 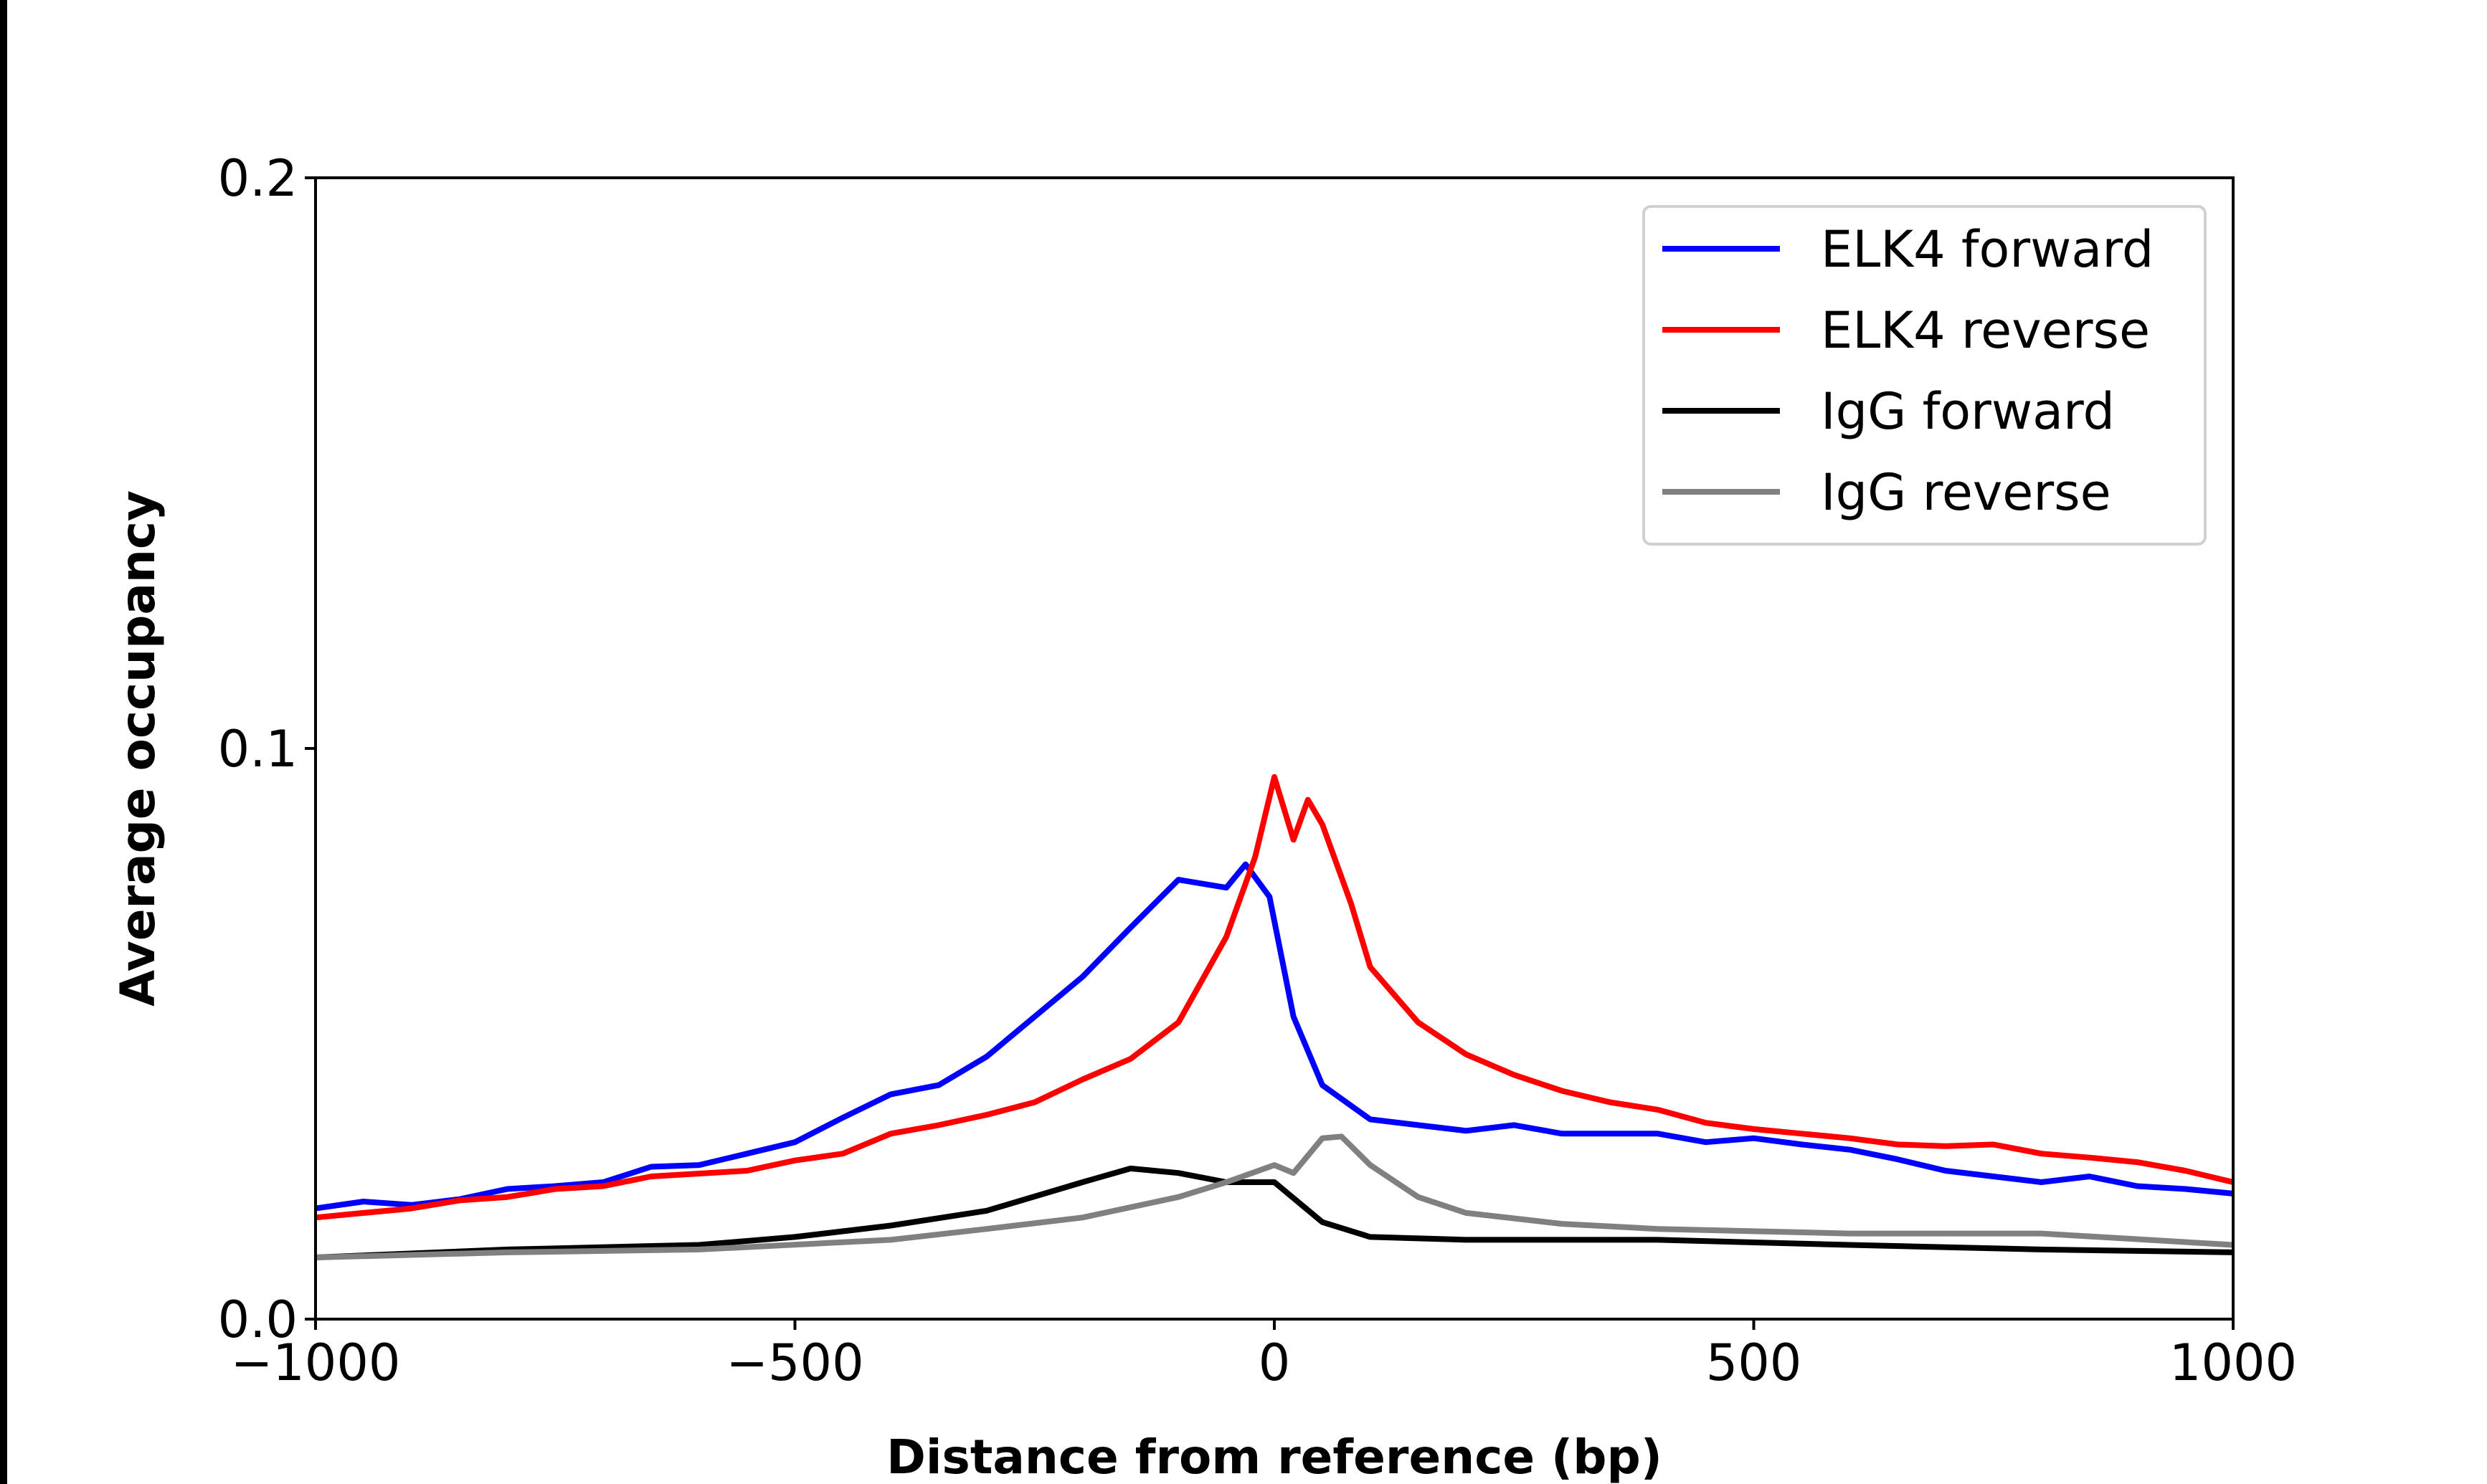 What do you see at coordinates (258, 1319) in the screenshot?
I see `y-tick-label: 0.0` at bounding box center [258, 1319].